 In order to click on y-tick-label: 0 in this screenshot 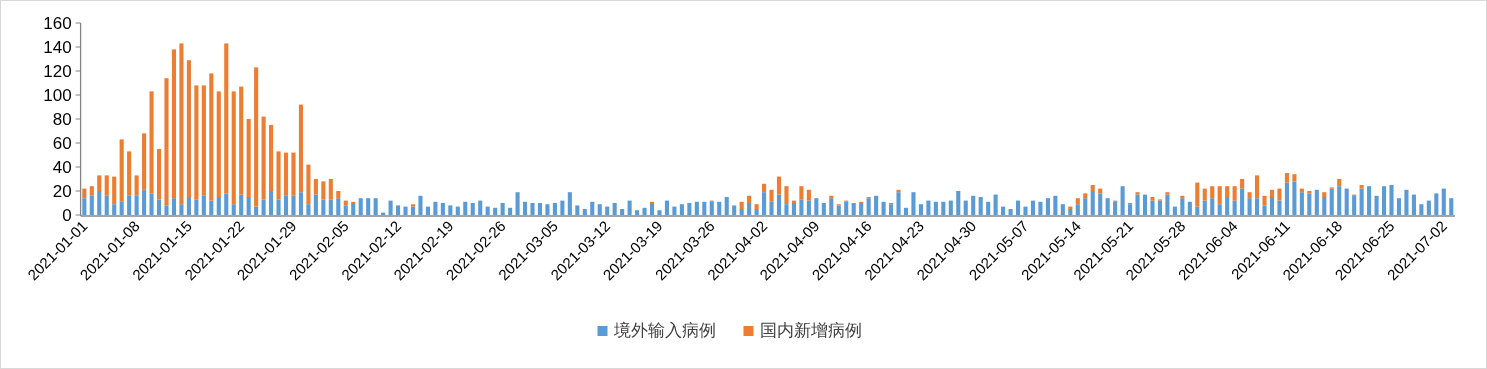, I will do `click(67, 215)`.